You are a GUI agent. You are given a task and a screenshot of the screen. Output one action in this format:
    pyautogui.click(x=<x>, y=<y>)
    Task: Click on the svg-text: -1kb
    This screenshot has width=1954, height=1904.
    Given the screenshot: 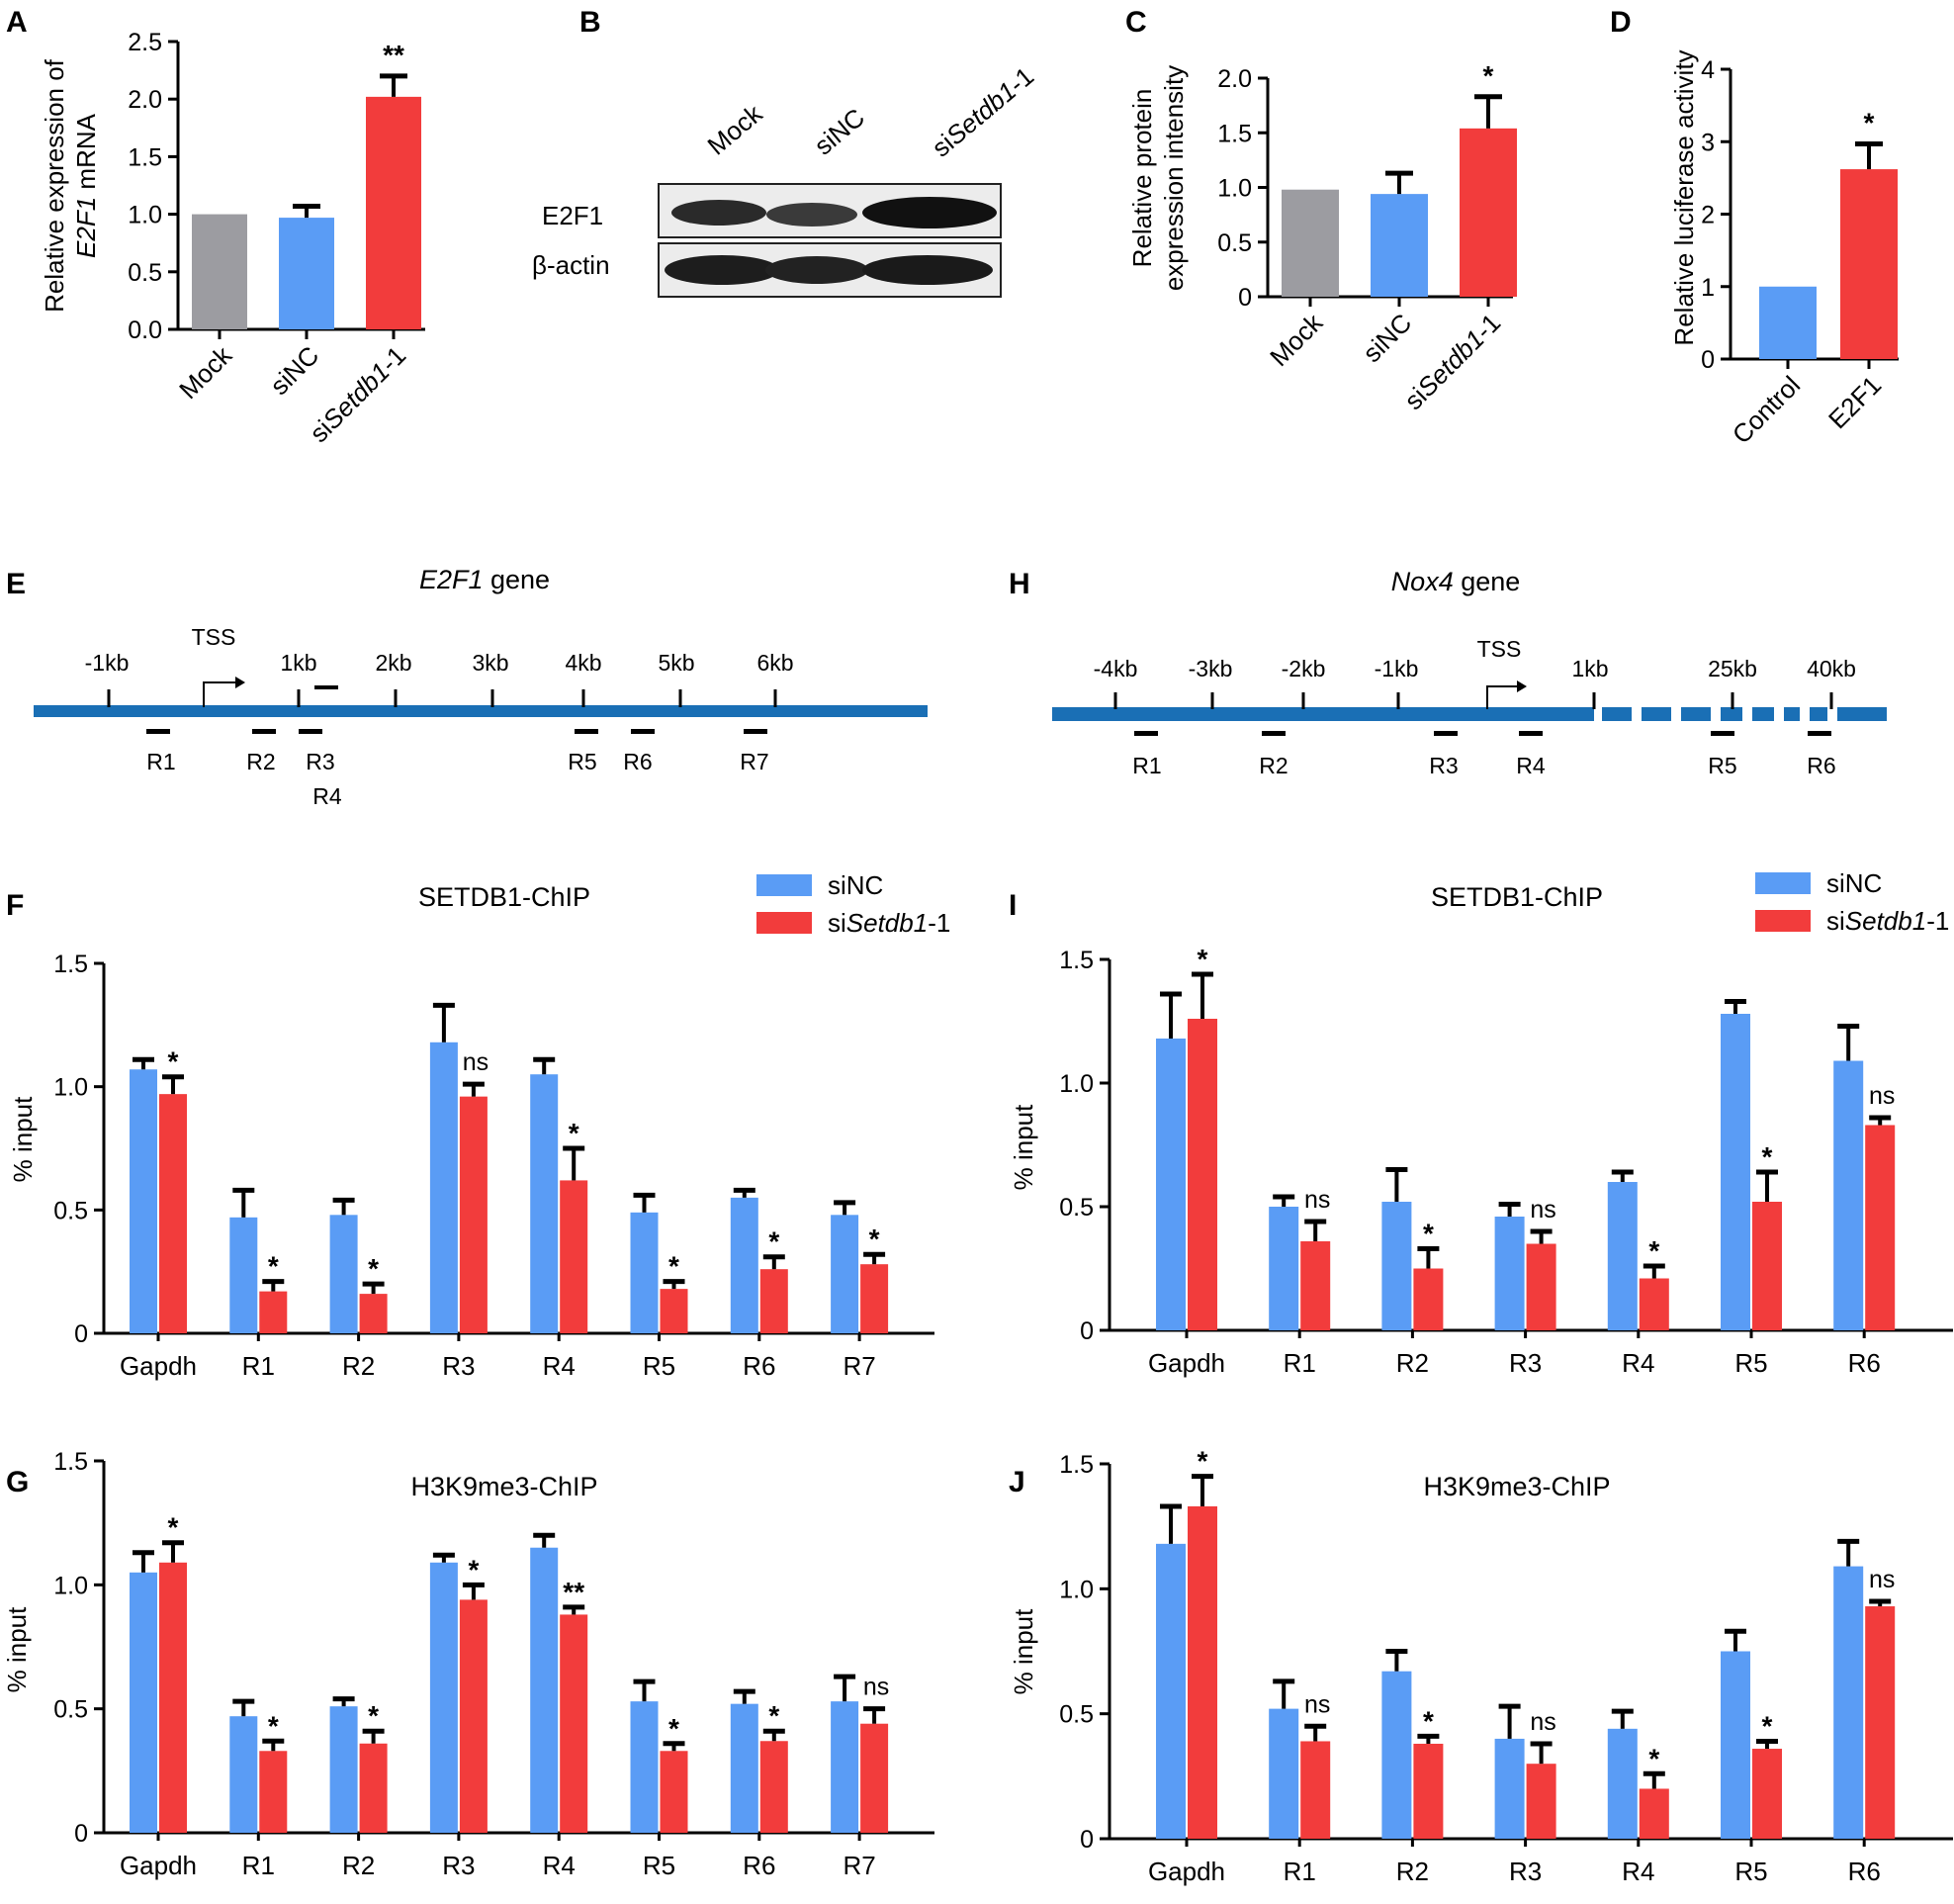 What is the action you would take?
    pyautogui.click(x=107, y=663)
    